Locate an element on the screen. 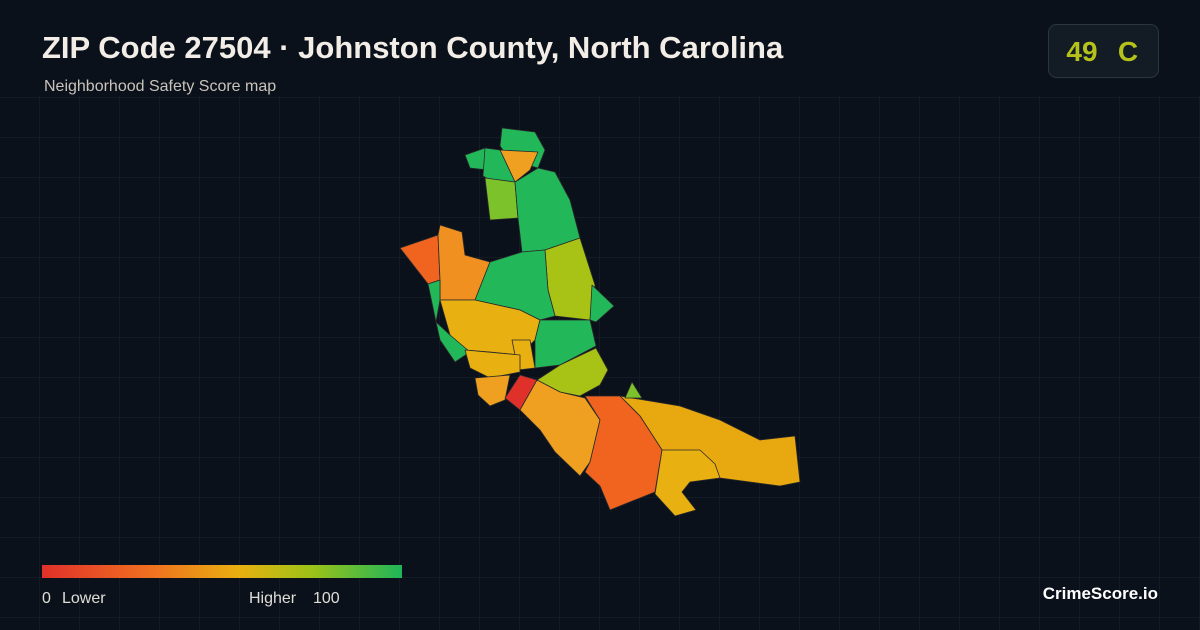 This screenshot has width=1200, height=630. subtitle: Neighborhood Safety Score map is located at coordinates (160, 86).